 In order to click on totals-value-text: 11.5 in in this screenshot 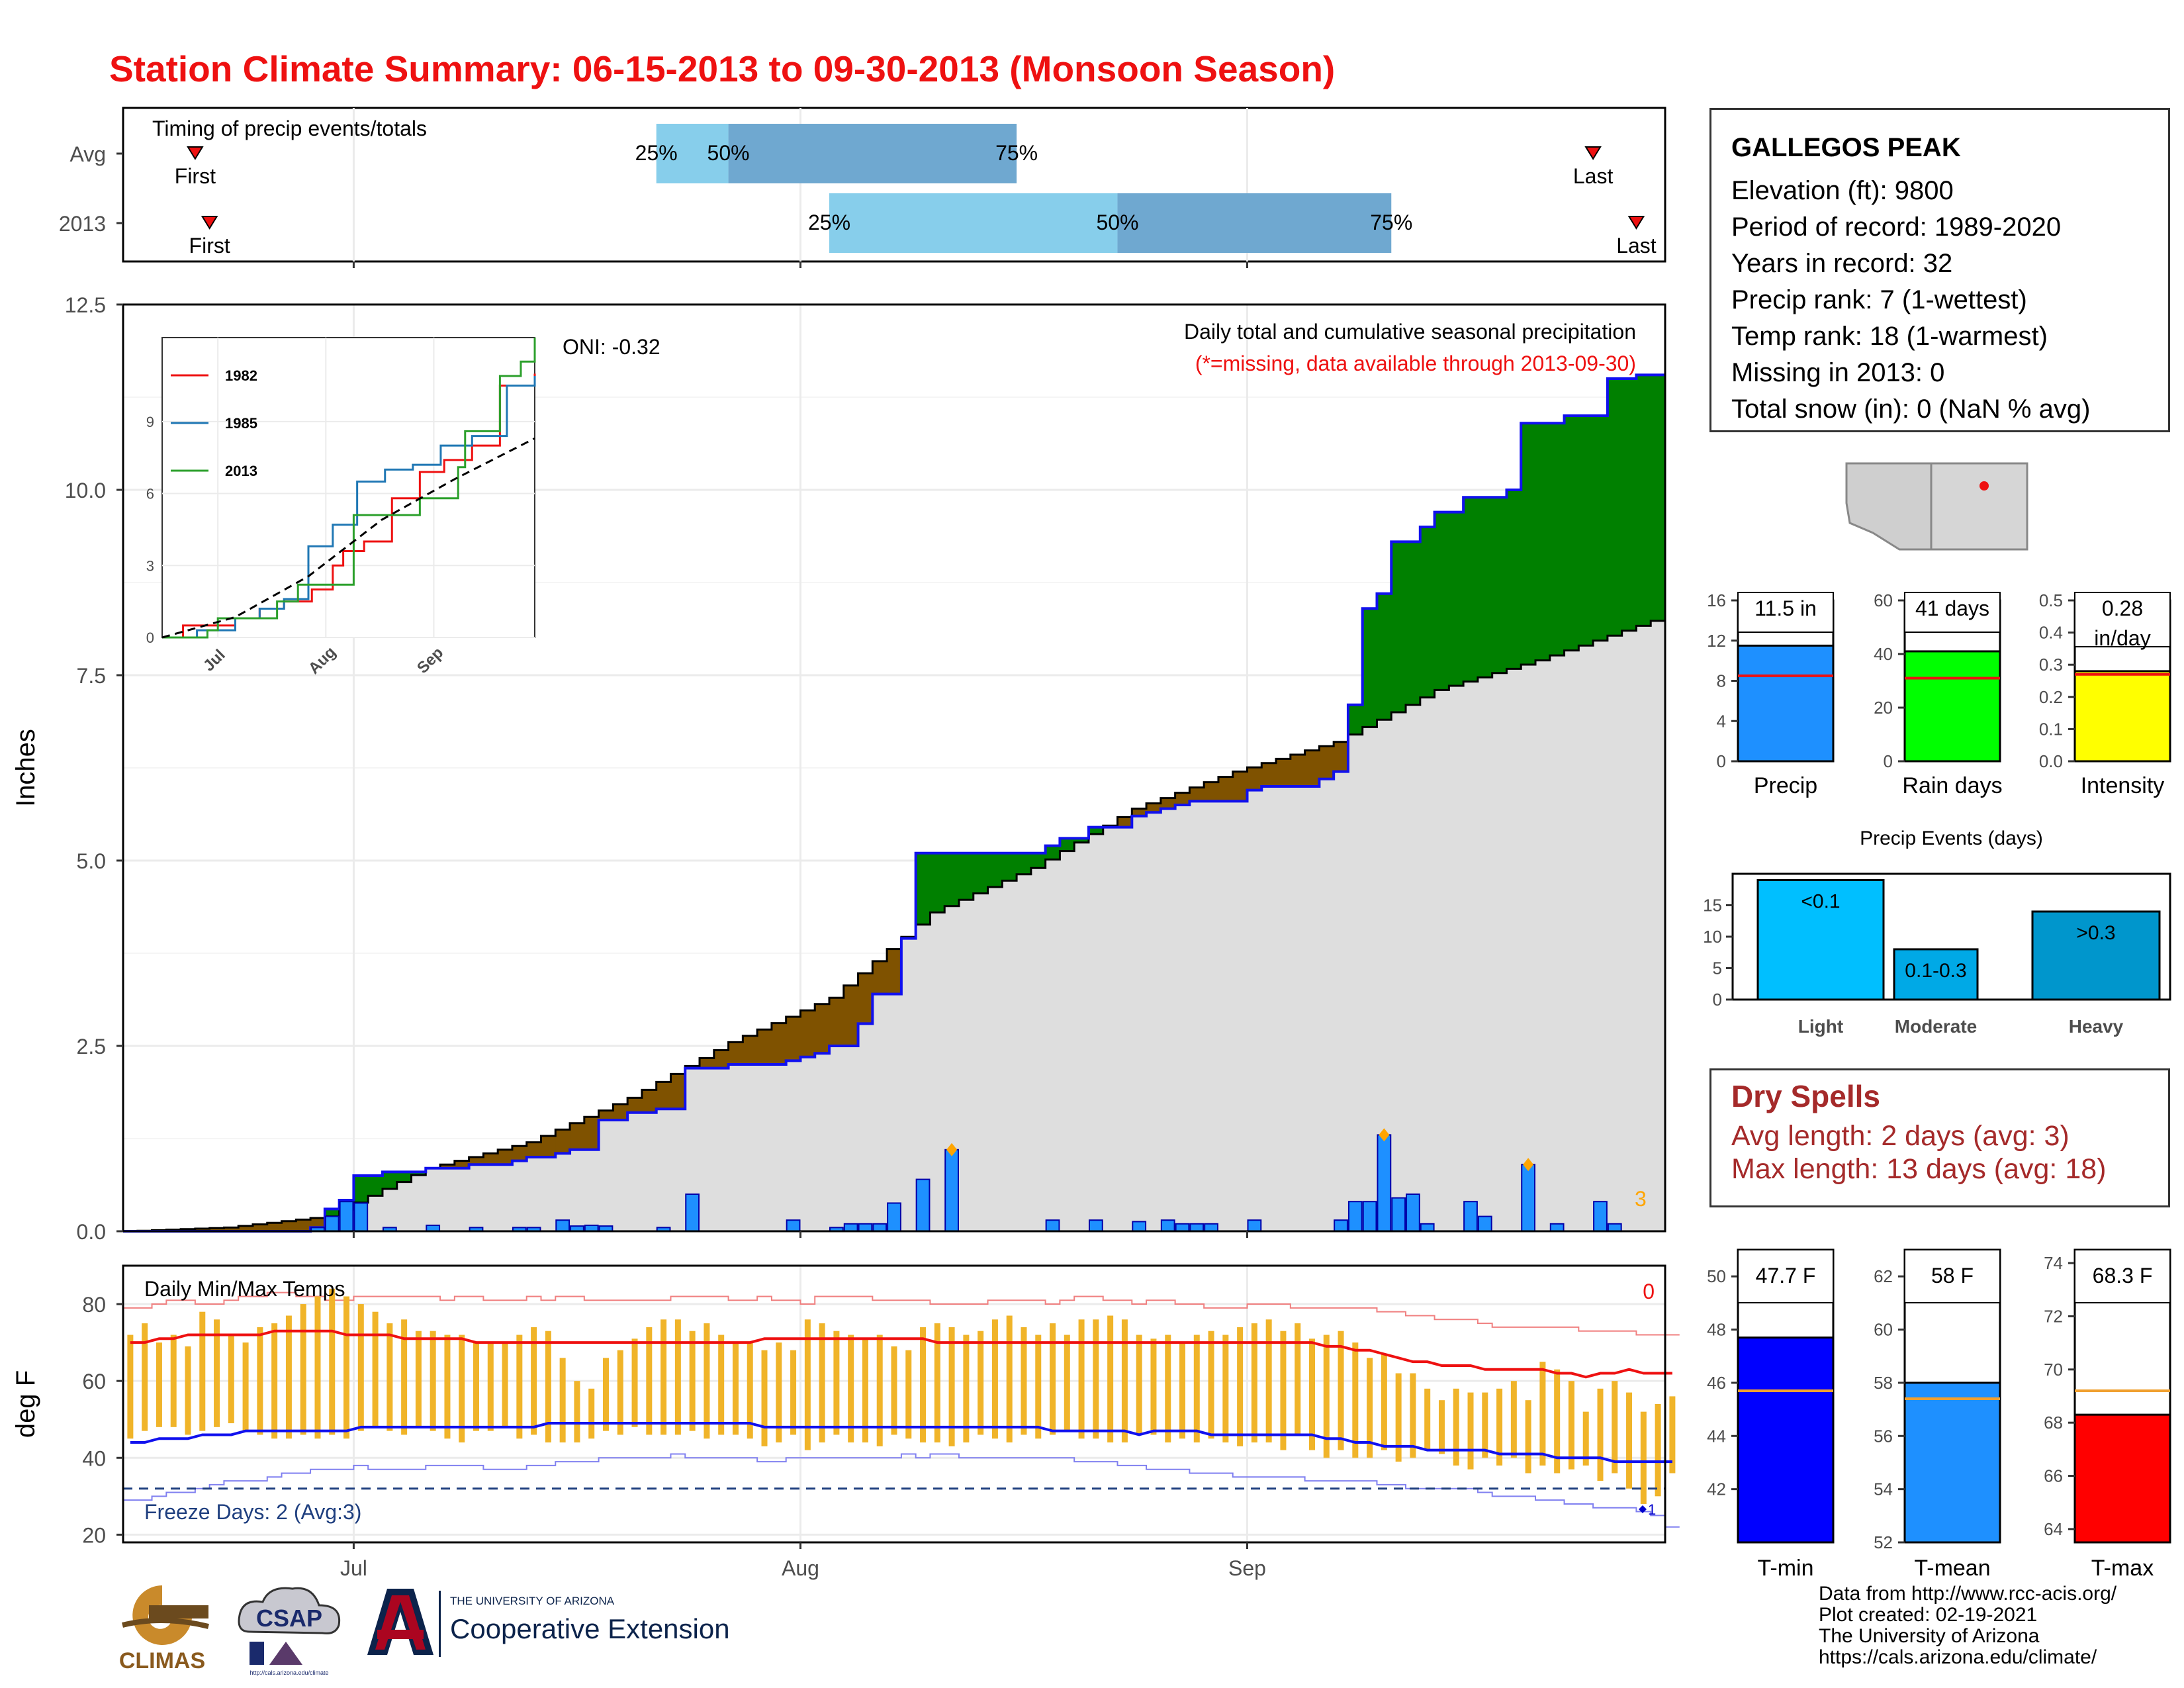, I will do `click(1786, 608)`.